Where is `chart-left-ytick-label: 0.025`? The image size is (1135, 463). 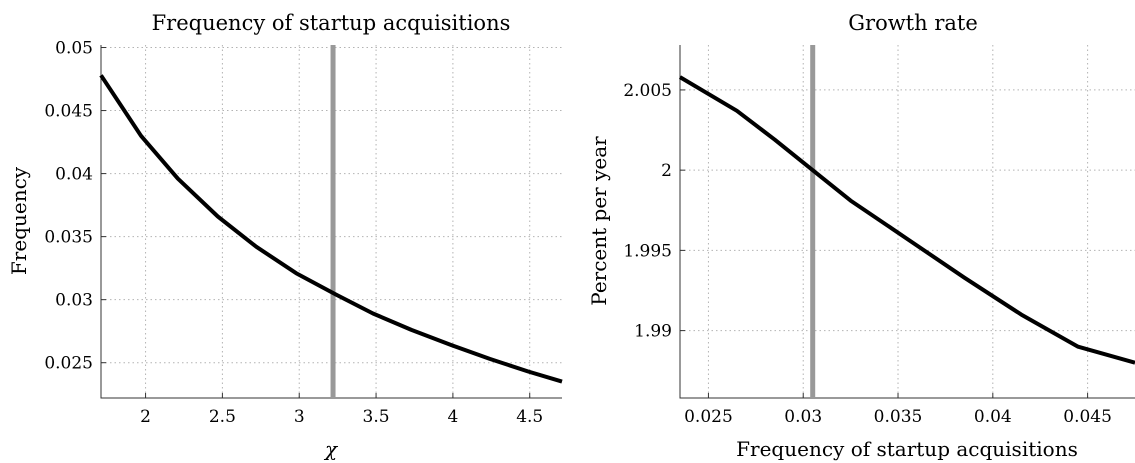
chart-left-ytick-label: 0.025 is located at coordinates (68, 364).